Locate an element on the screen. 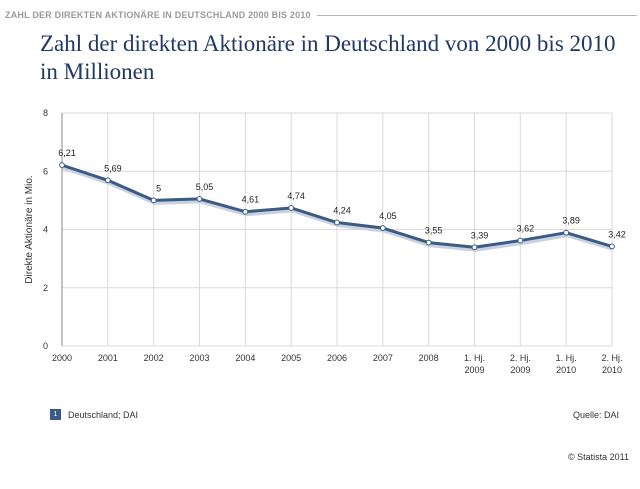 Image resolution: width=640 pixels, height=489 pixels. x-tick-label: 2000 is located at coordinates (62, 358).